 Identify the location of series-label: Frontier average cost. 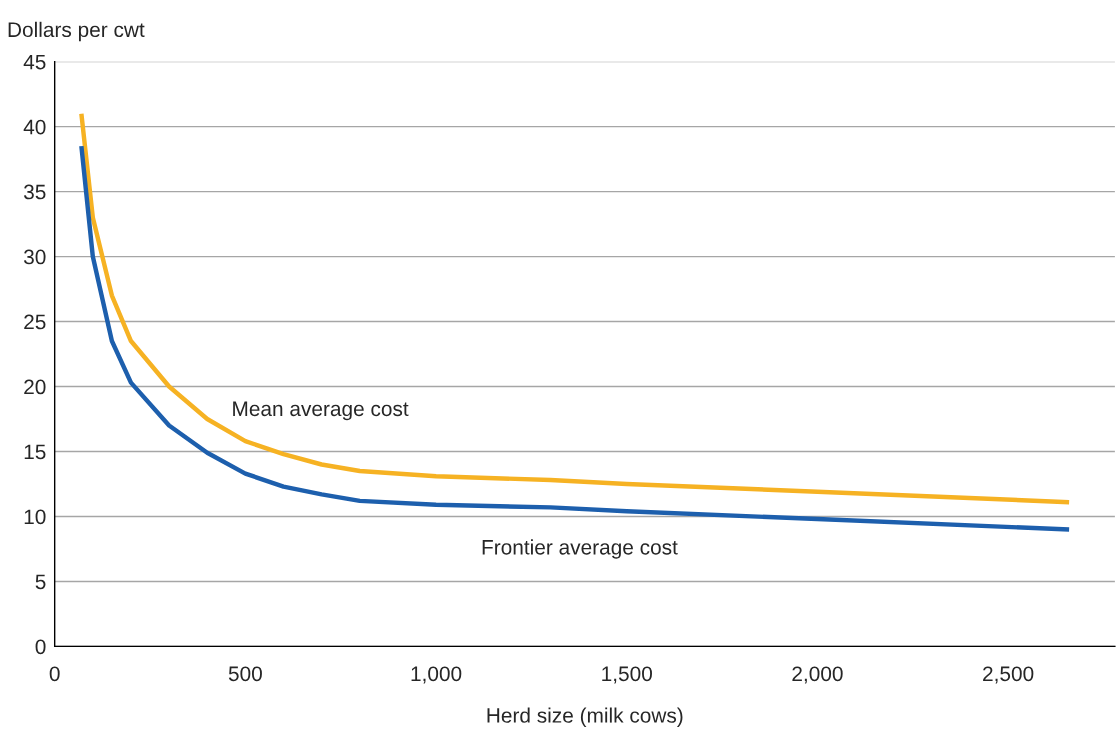
(580, 549).